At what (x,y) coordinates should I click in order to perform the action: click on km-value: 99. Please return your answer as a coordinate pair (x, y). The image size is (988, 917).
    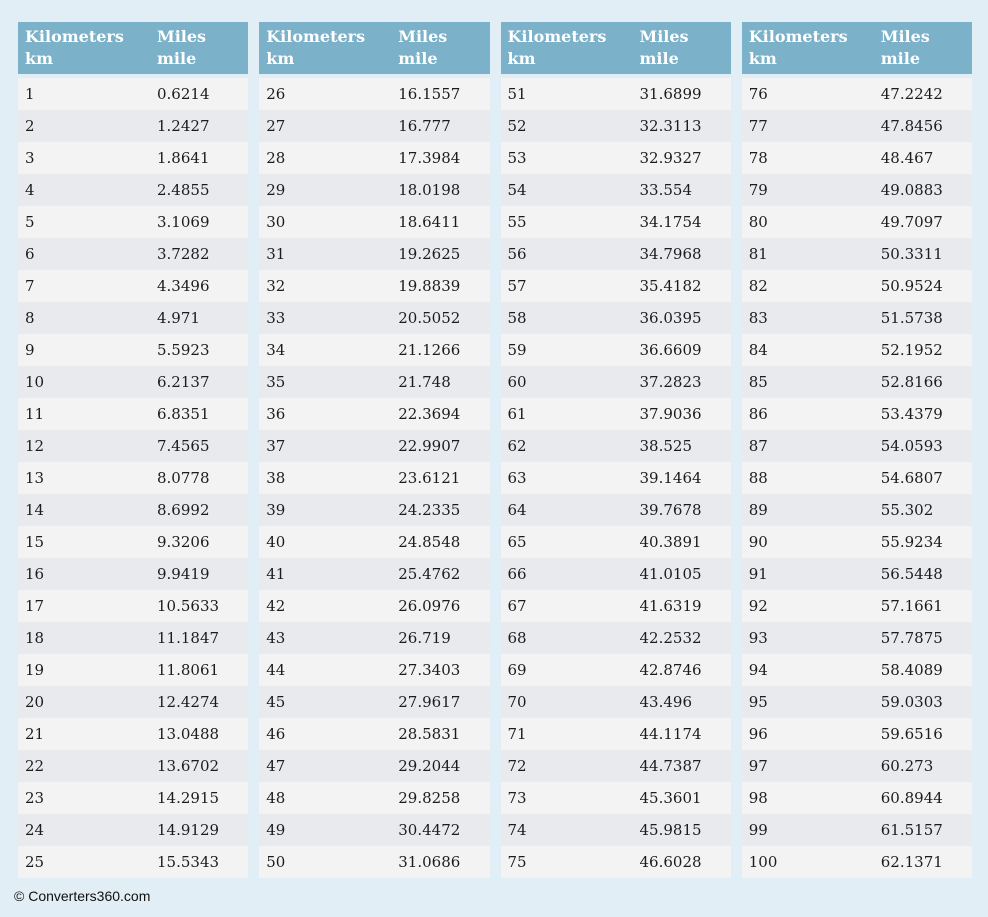
    Looking at the image, I should click on (758, 830).